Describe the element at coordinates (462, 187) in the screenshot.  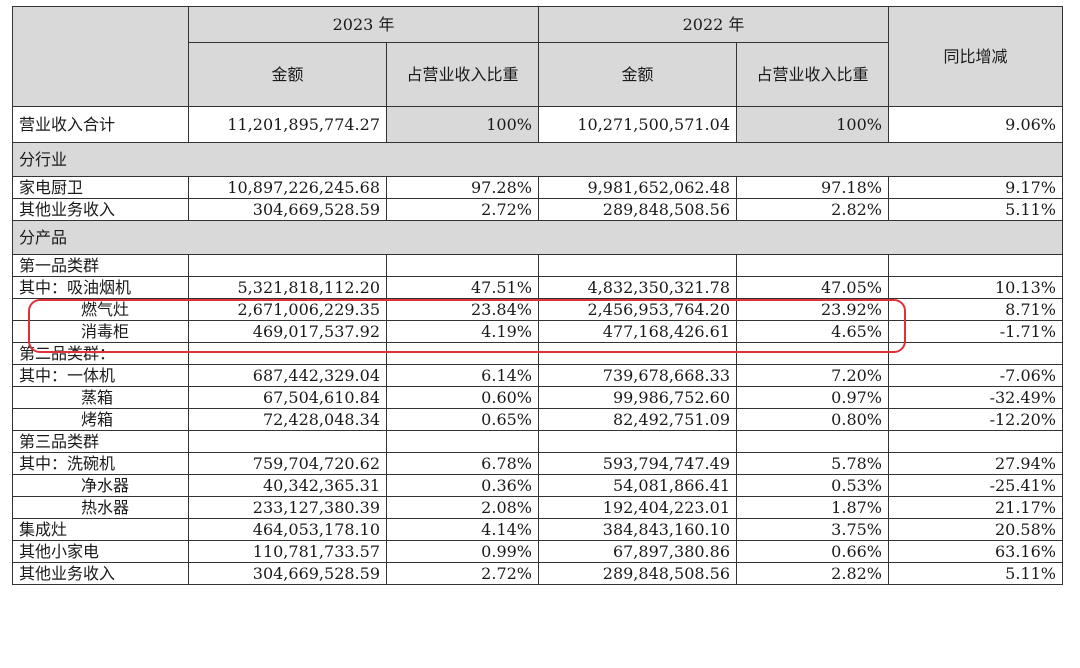
I see `pct-2023: 97.28%` at that location.